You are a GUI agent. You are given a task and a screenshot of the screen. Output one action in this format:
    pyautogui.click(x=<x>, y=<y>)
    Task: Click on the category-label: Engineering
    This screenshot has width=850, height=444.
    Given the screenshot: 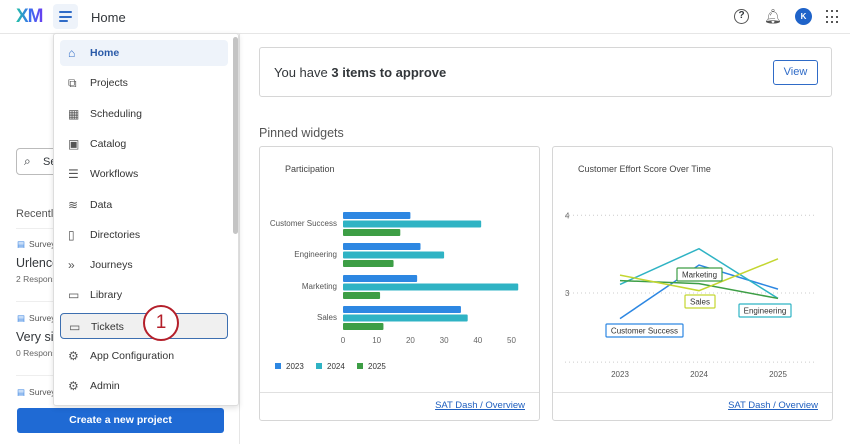 What is the action you would take?
    pyautogui.click(x=315, y=254)
    